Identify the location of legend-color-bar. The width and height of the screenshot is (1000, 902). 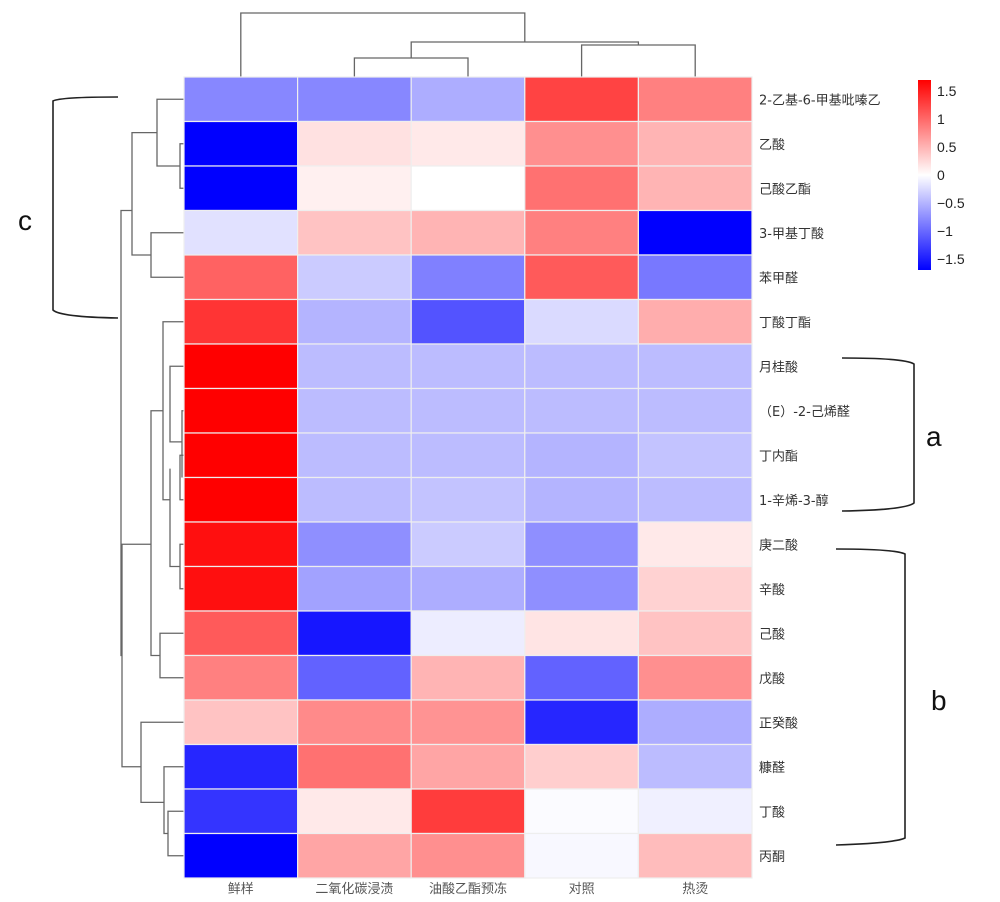
(924, 175).